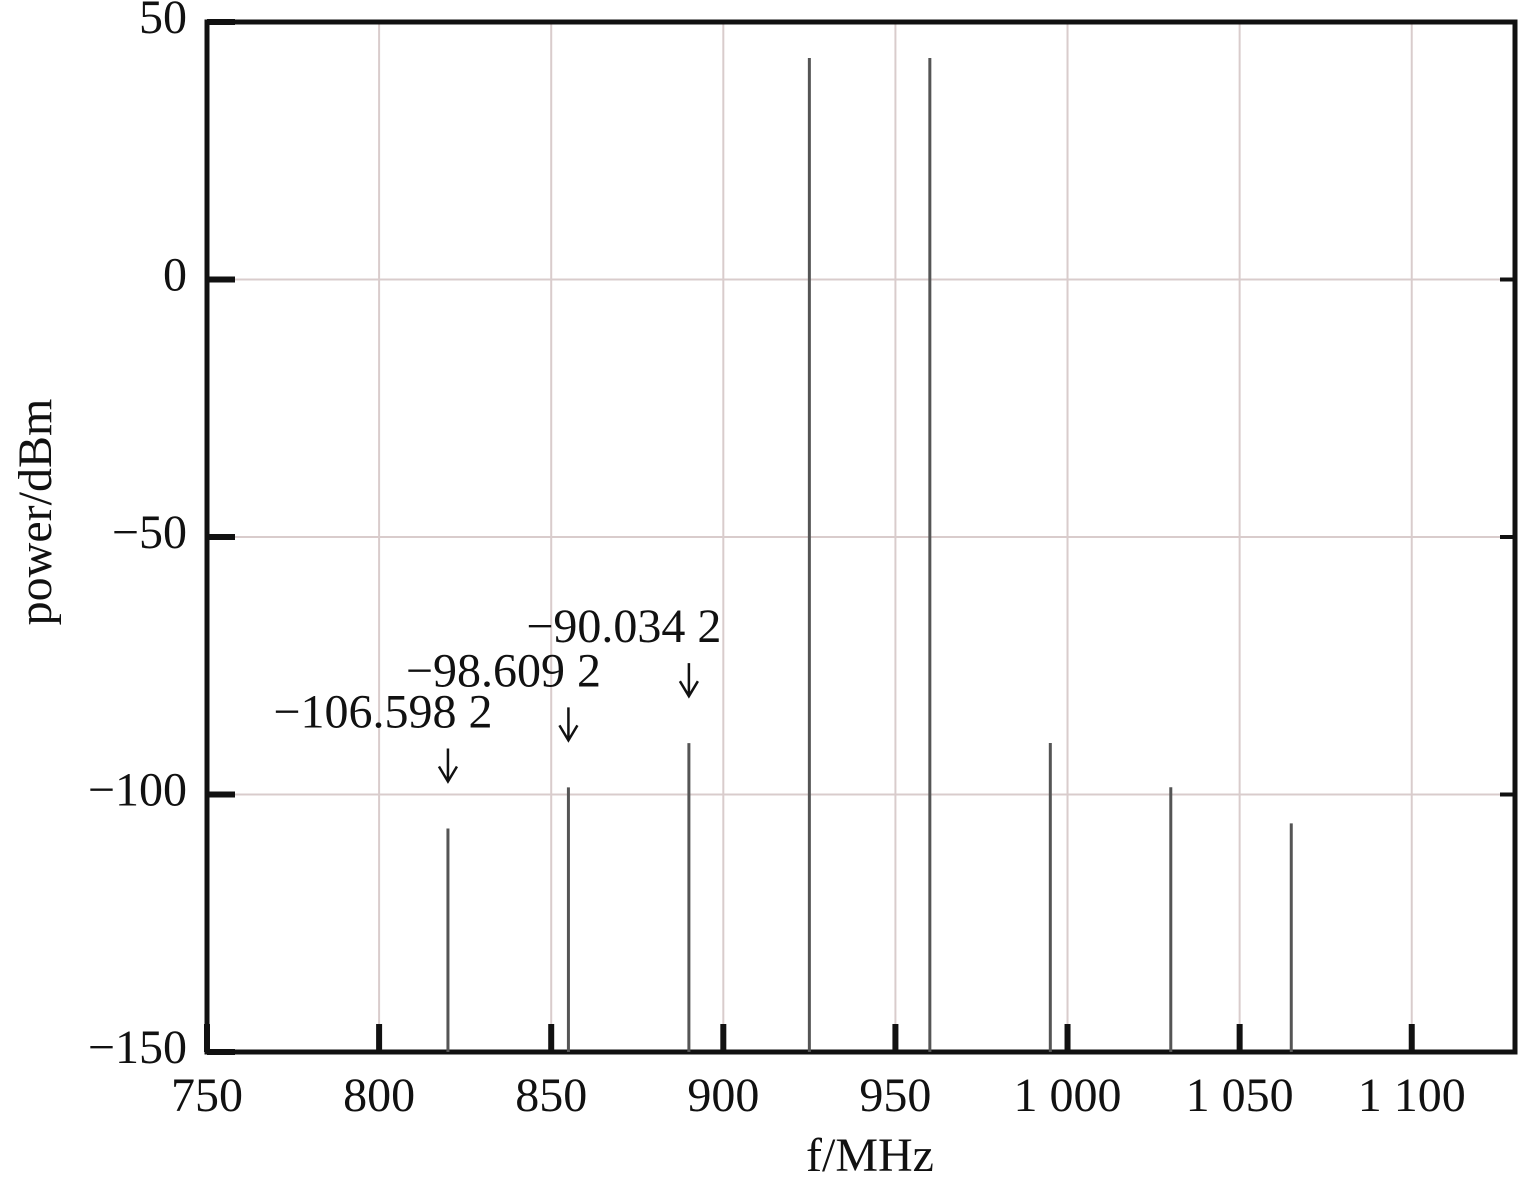  What do you see at coordinates (870, 1155) in the screenshot?
I see `x-axis-label: f/MHz` at bounding box center [870, 1155].